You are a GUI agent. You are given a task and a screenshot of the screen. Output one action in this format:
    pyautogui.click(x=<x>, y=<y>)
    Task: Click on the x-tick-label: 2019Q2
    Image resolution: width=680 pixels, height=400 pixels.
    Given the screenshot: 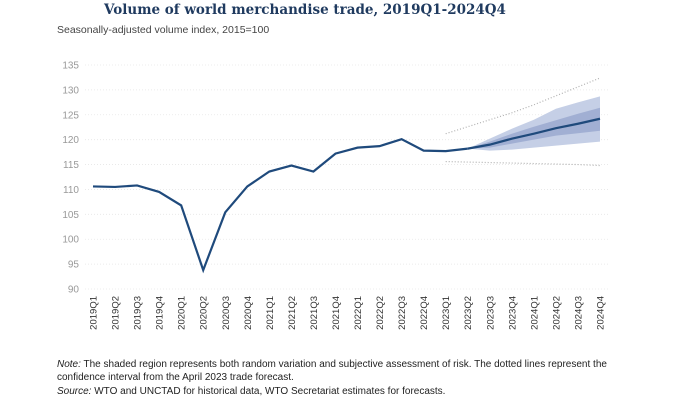 What is the action you would take?
    pyautogui.click(x=116, y=313)
    